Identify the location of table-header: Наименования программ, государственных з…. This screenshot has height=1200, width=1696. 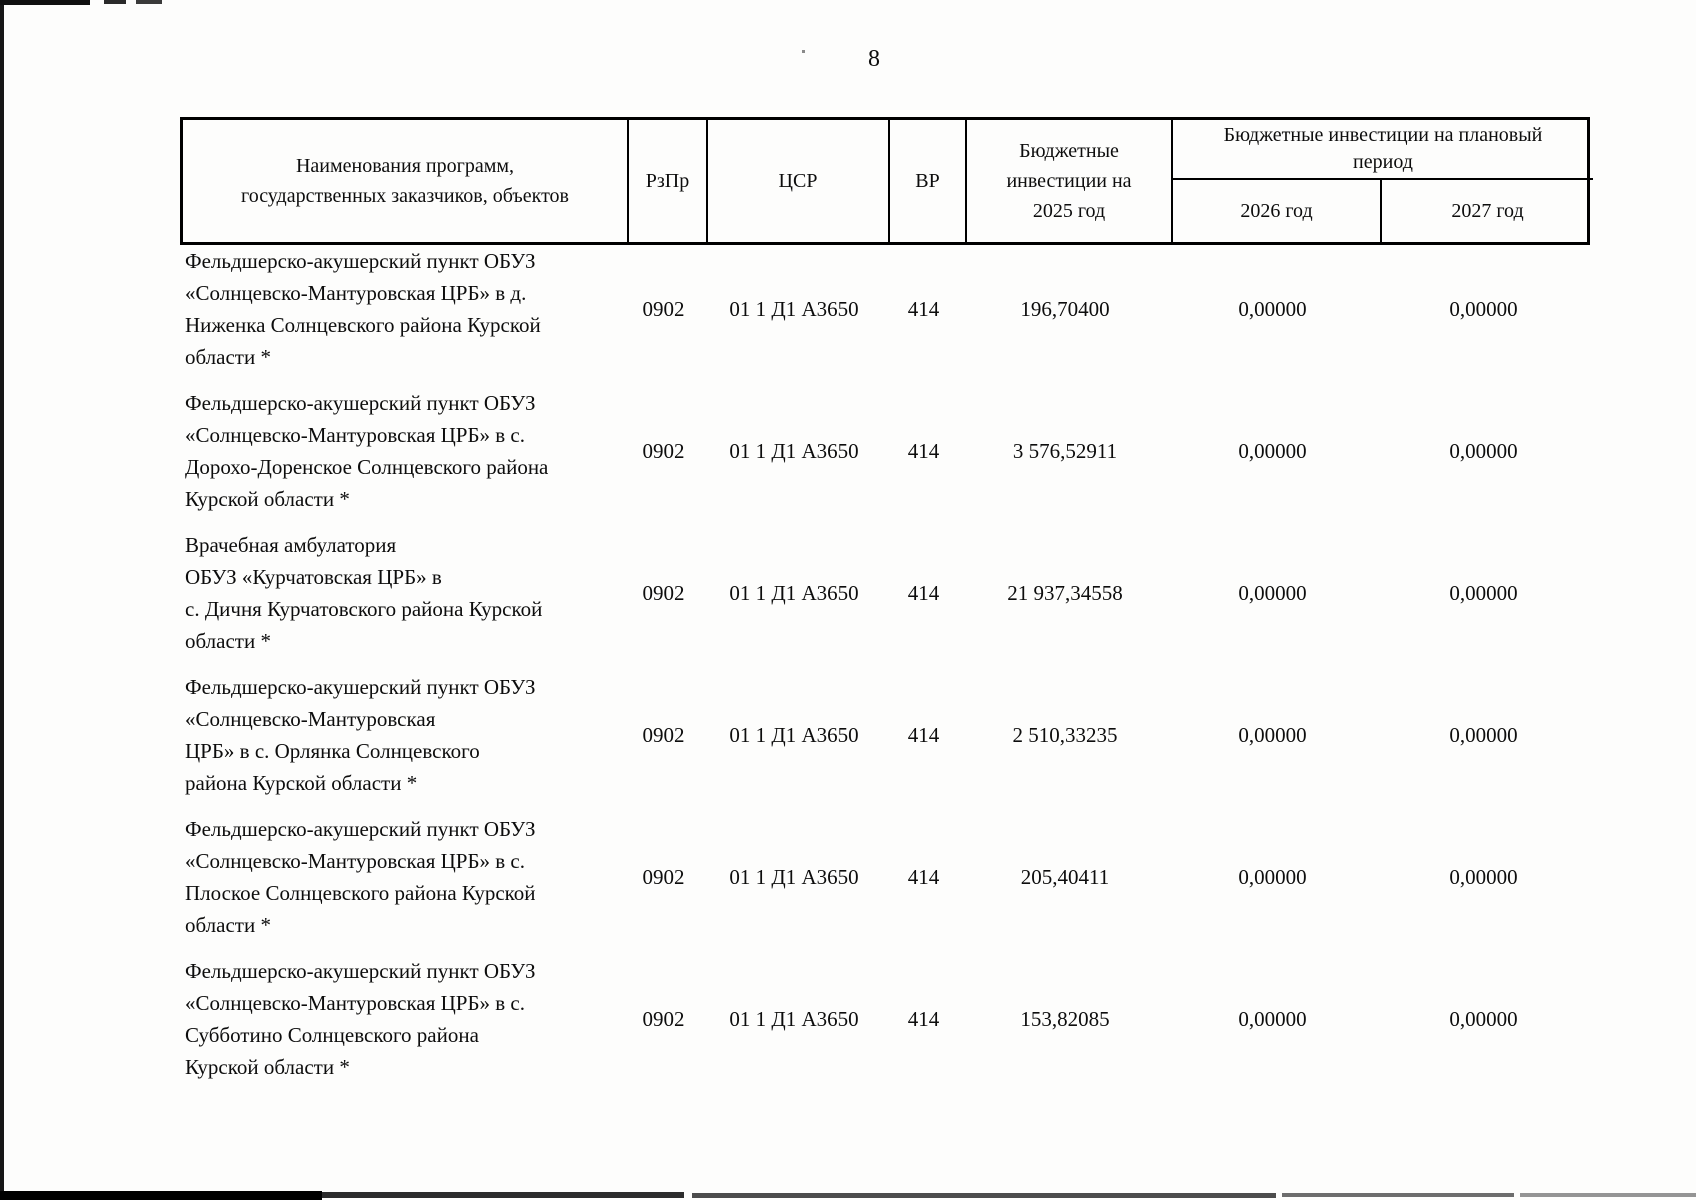
(886, 181).